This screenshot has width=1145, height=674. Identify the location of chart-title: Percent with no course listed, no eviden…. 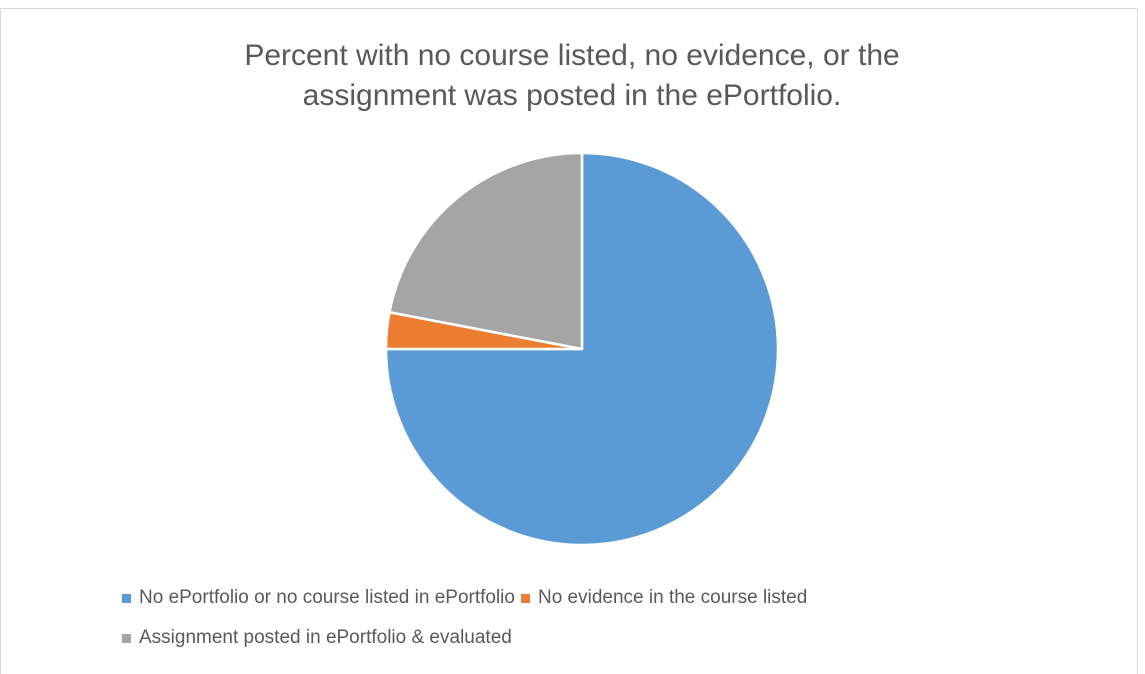
(572, 75).